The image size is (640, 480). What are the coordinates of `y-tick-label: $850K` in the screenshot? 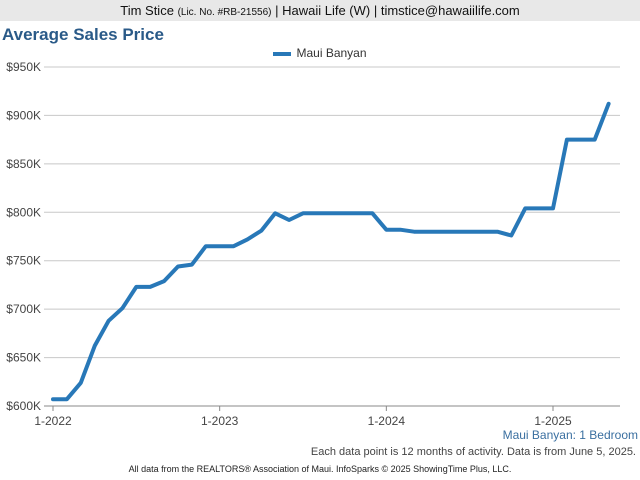 It's located at (23, 164).